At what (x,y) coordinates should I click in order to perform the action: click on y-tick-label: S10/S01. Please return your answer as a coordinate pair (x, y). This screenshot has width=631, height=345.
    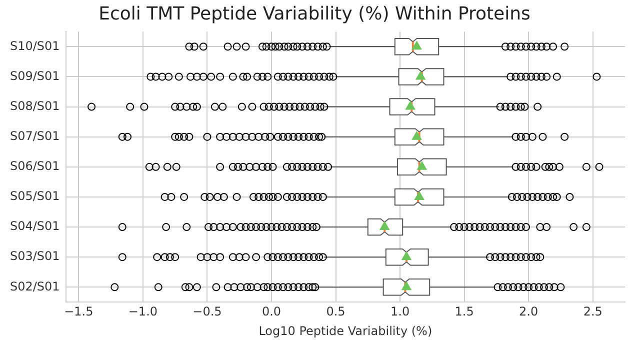
    Looking at the image, I should click on (35, 45).